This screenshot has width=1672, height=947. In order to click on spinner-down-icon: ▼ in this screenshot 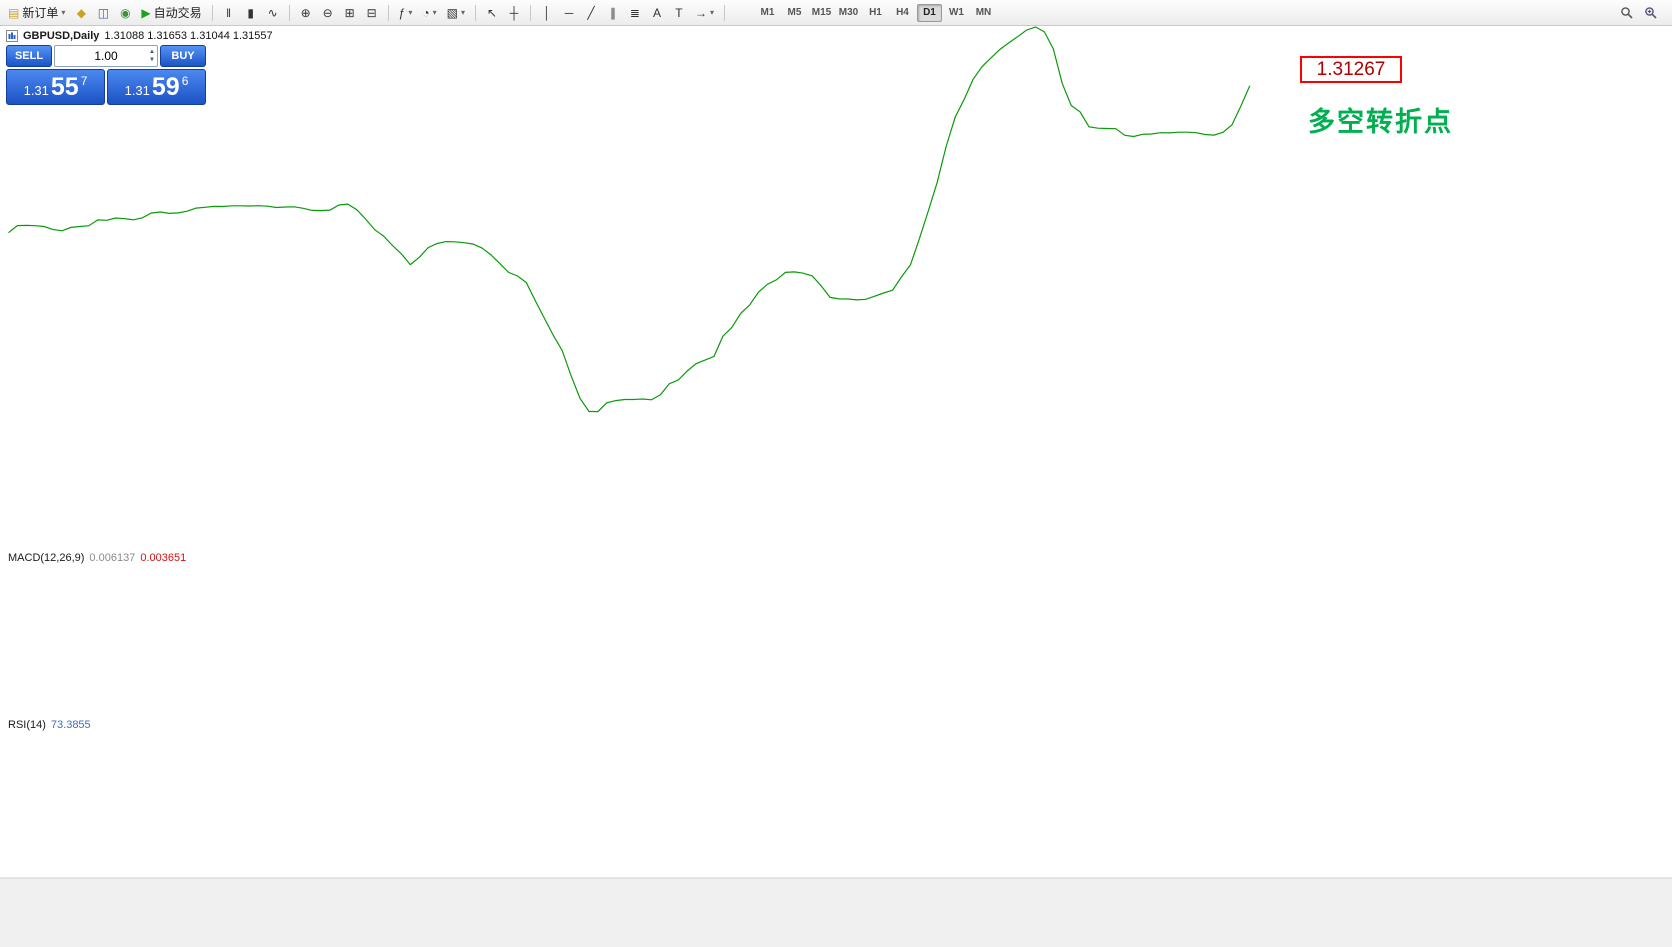, I will do `click(152, 60)`.